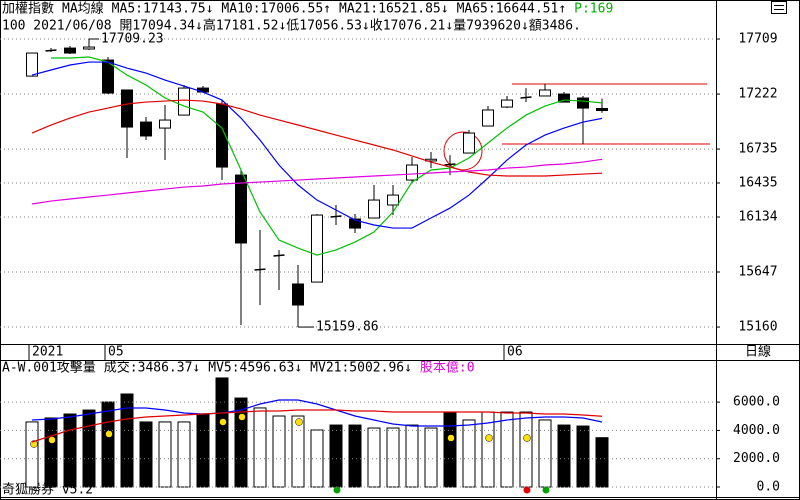 The height and width of the screenshot is (500, 800). I want to click on x-tick-label: 2021, so click(47, 352).